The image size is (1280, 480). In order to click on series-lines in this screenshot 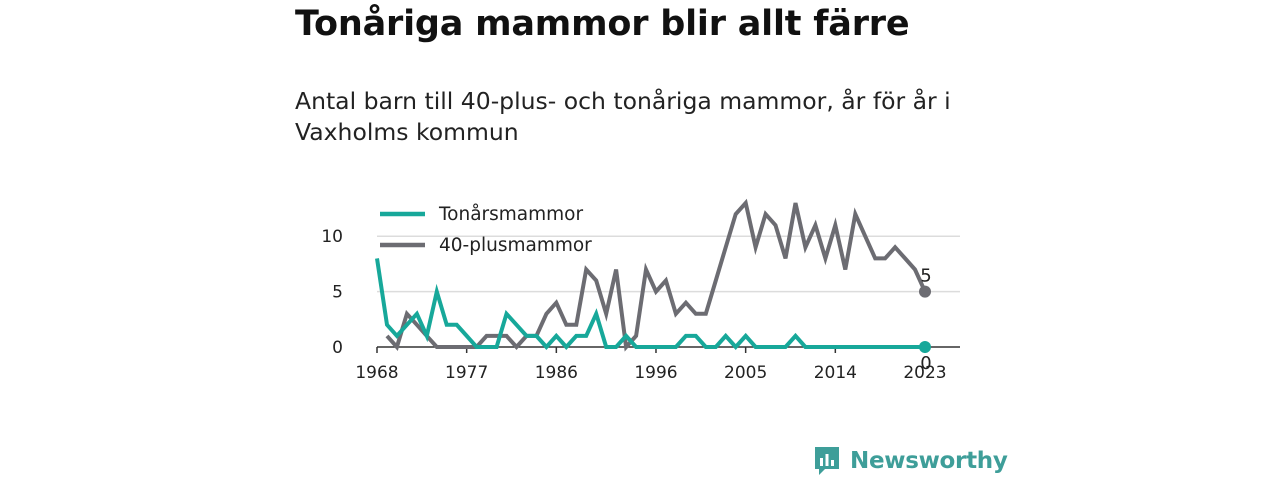, I will do `click(651, 275)`.